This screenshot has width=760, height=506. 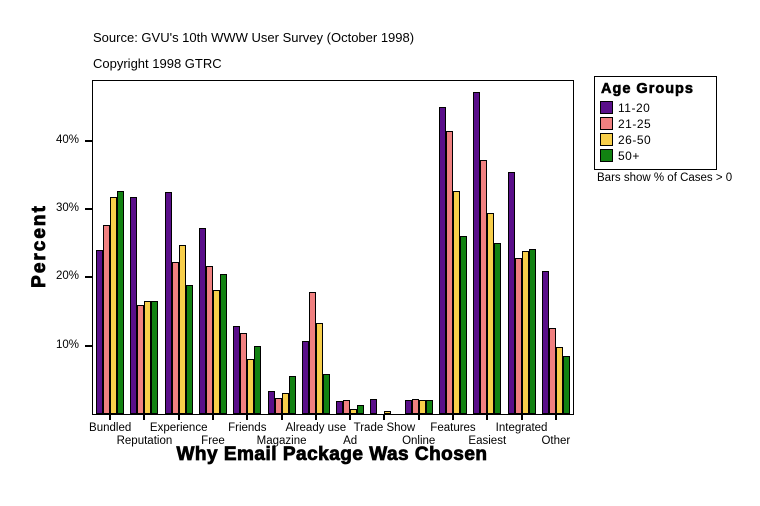 What do you see at coordinates (141, 359) in the screenshot?
I see `bar-21-25-Reputation` at bounding box center [141, 359].